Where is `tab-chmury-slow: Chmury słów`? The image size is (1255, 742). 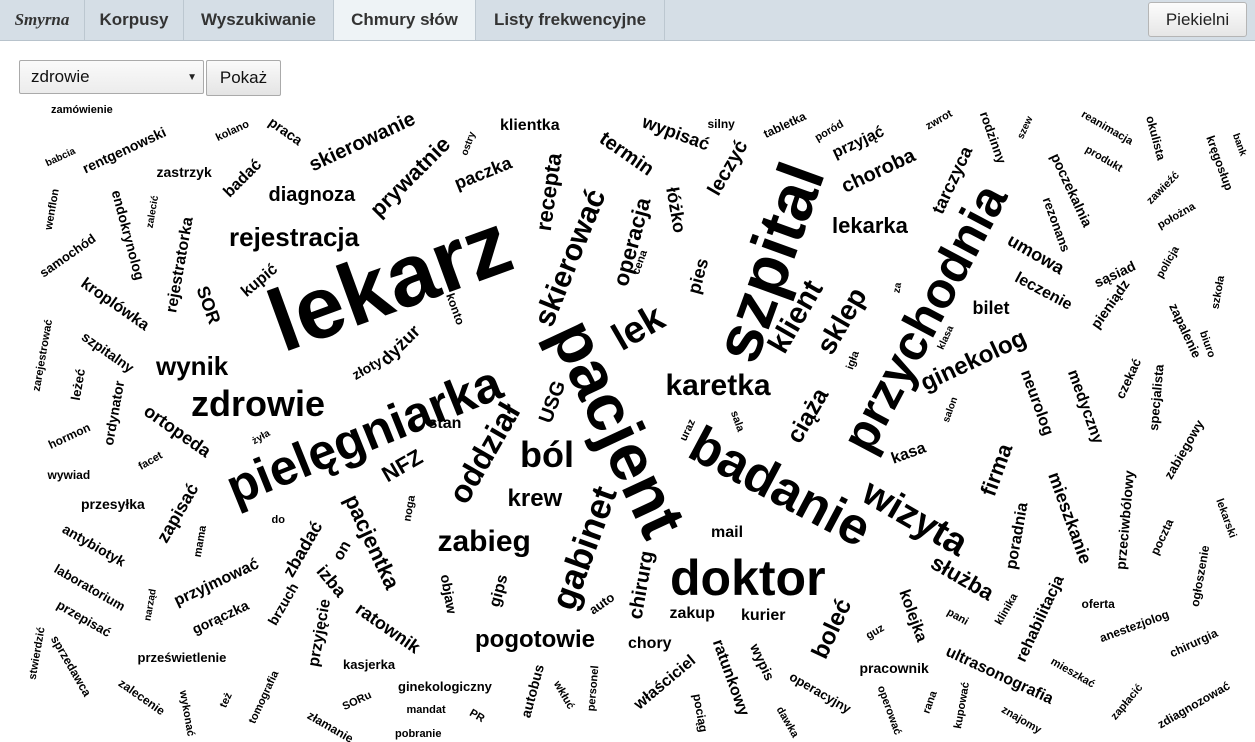 tab-chmury-slow: Chmury słów is located at coordinates (404, 20).